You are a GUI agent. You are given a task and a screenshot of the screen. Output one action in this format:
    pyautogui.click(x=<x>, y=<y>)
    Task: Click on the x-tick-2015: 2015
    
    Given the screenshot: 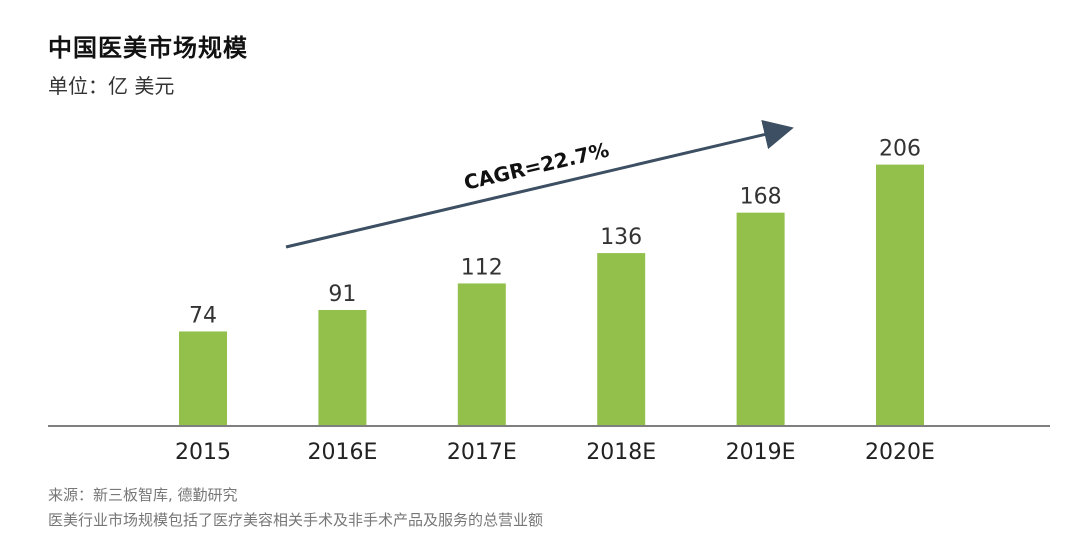 What is the action you would take?
    pyautogui.click(x=203, y=452)
    